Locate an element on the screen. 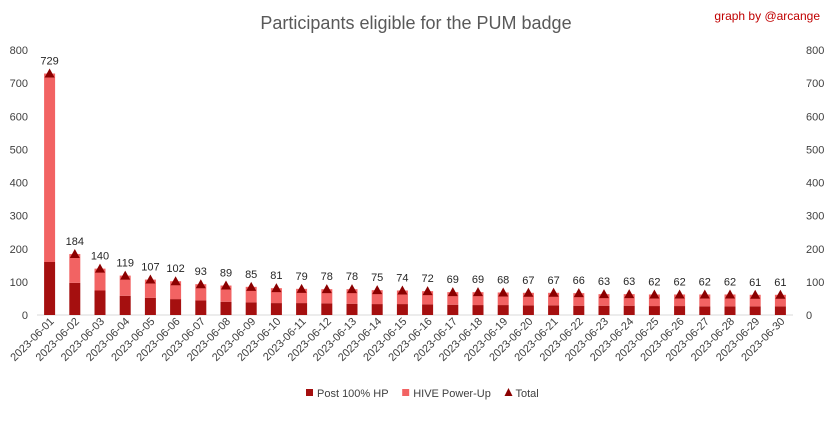 This screenshot has height=422, width=832. y-tick-label-left: 800 is located at coordinates (19, 51).